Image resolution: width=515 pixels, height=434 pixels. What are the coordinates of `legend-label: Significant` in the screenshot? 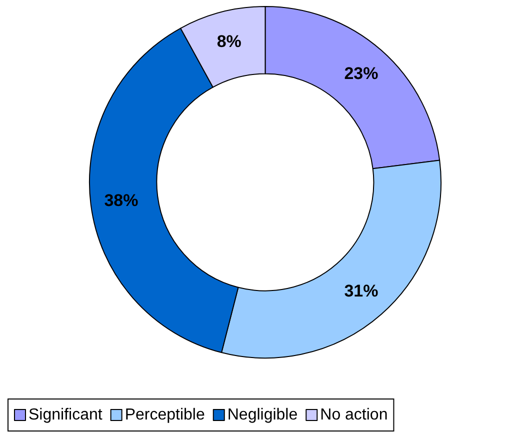 It's located at (65, 415).